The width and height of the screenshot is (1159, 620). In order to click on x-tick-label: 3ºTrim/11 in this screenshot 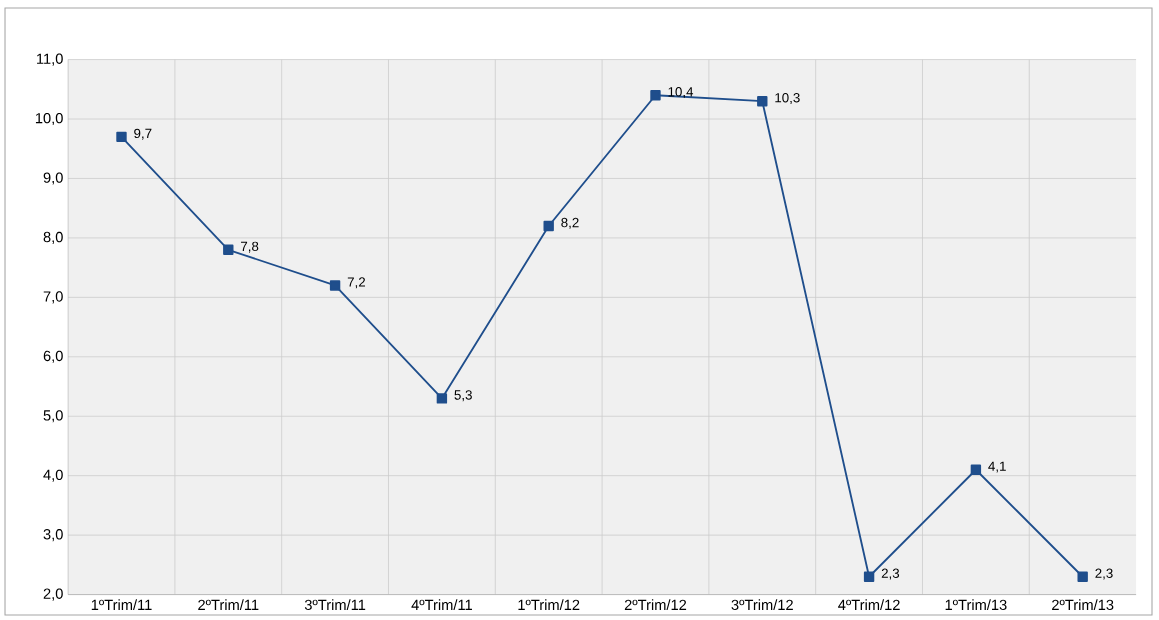, I will do `click(335, 605)`.